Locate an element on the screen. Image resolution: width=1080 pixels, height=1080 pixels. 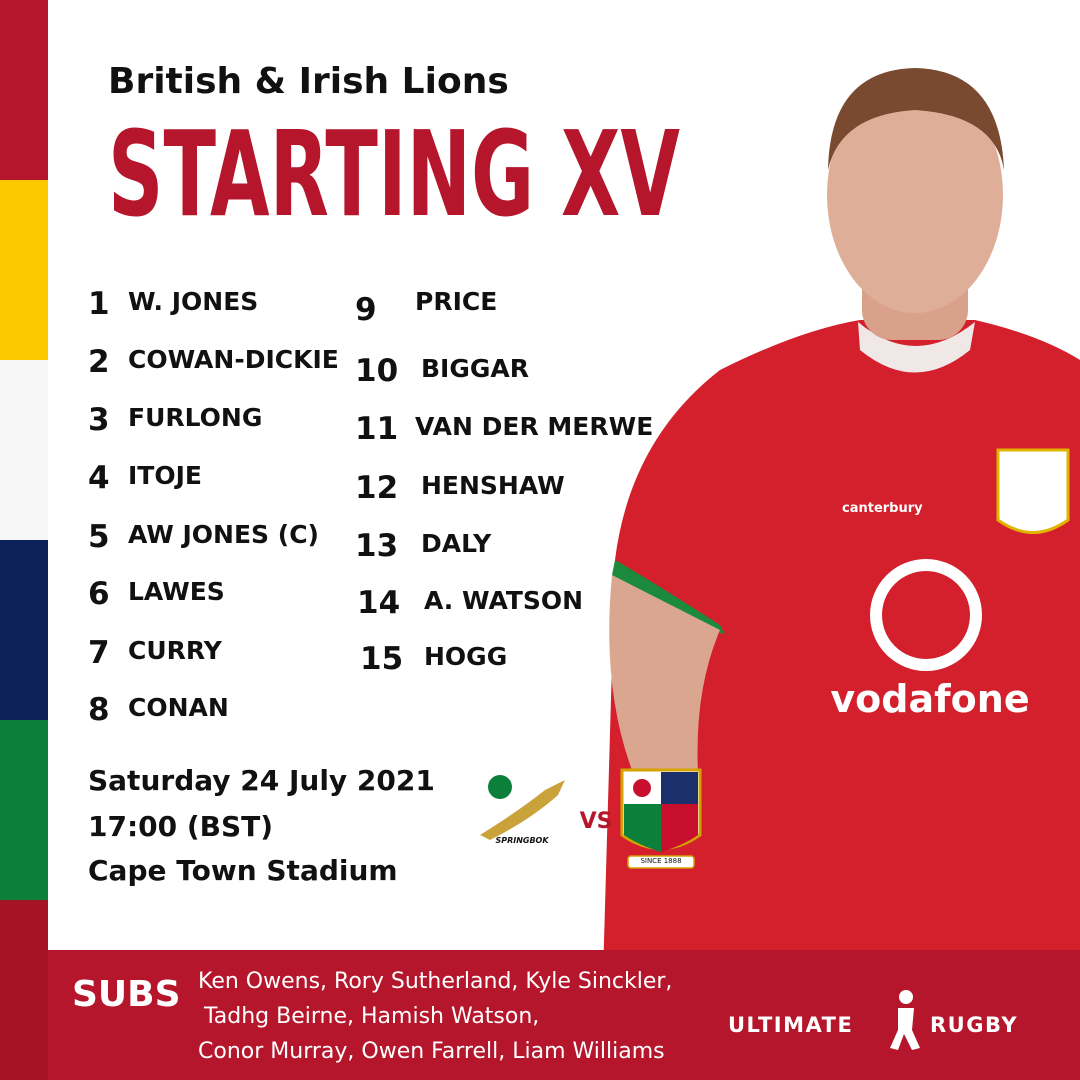
player-name: AW JONES (C) is located at coordinates (223, 534).